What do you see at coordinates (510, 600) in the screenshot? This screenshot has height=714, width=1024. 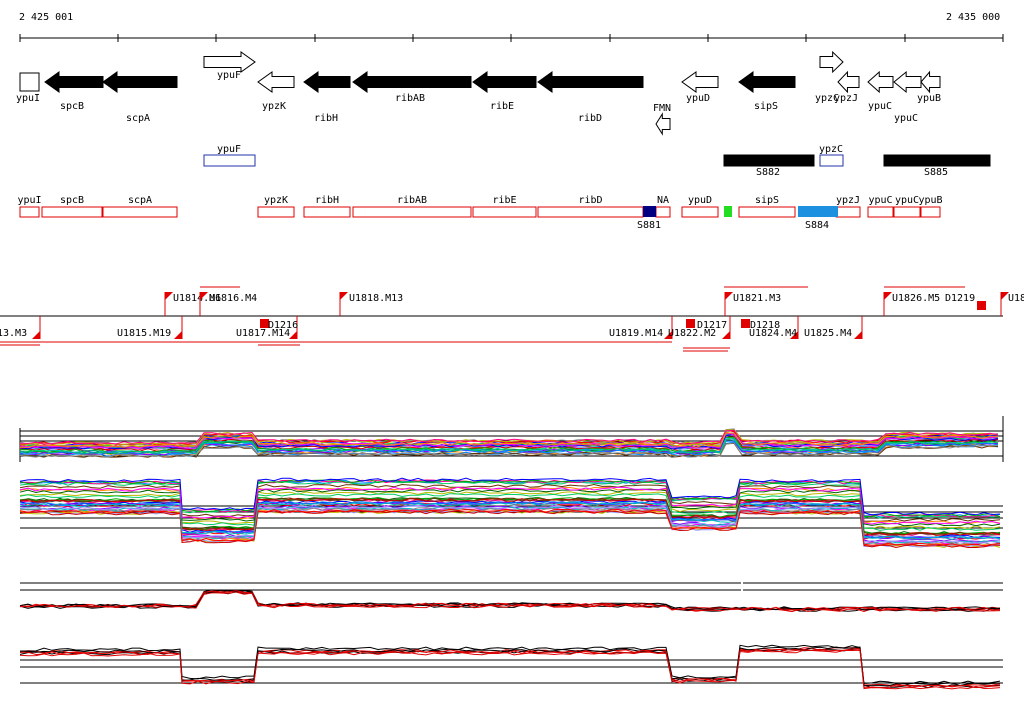 I see `summary-line-upper` at bounding box center [510, 600].